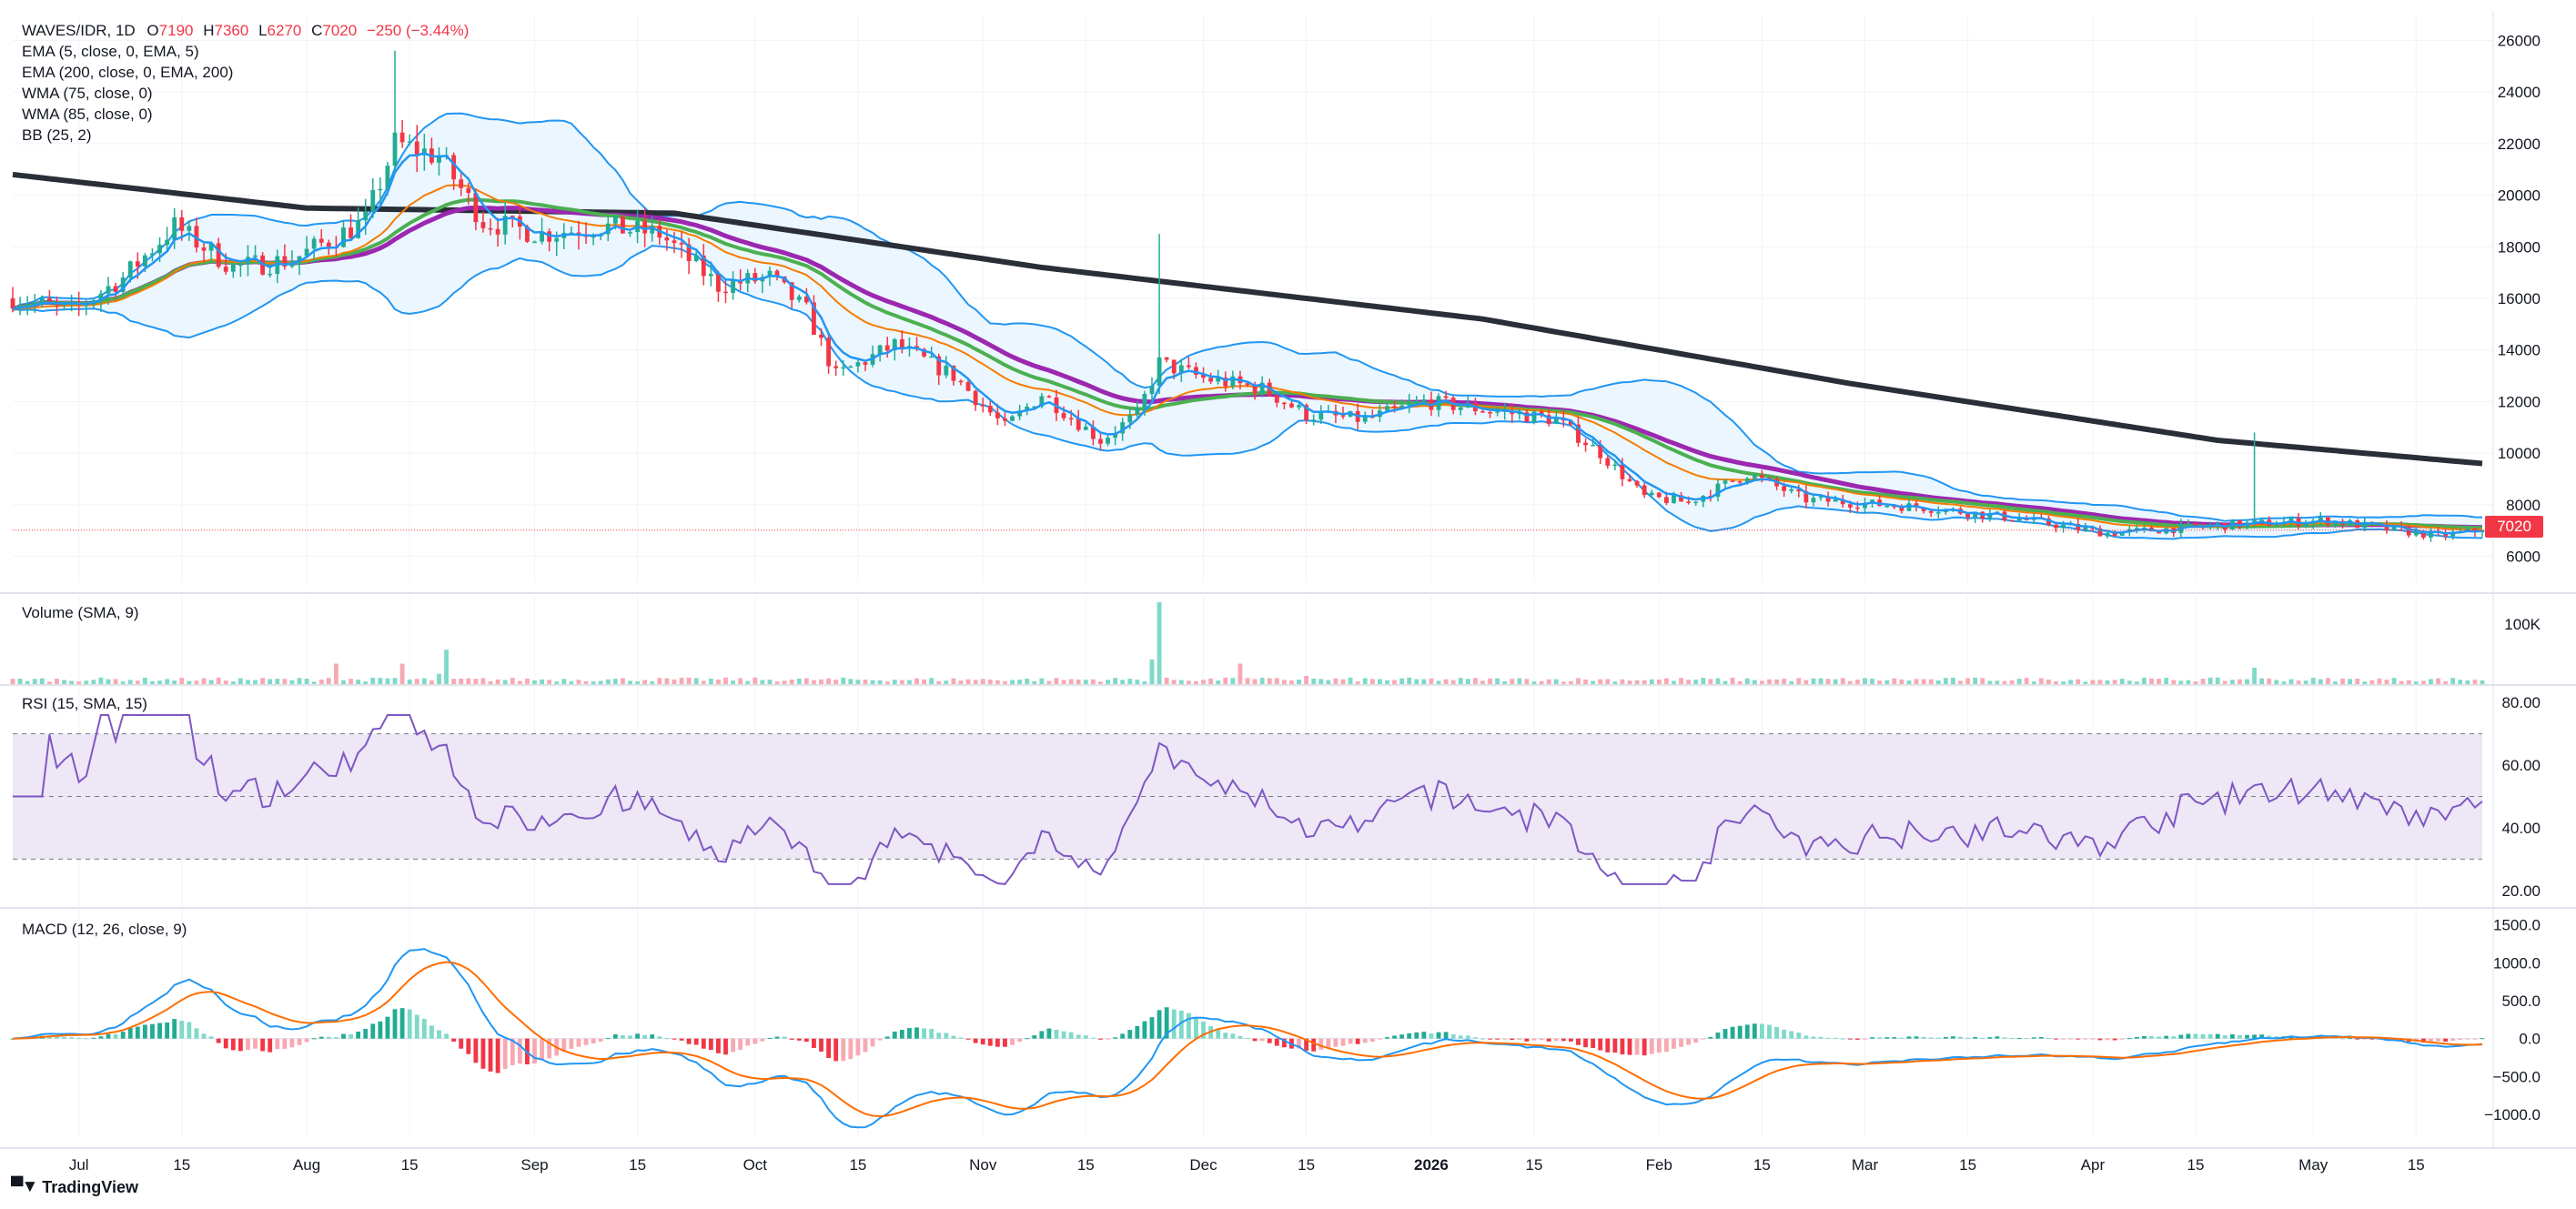  What do you see at coordinates (57, 135) in the screenshot?
I see `bb-legend: BB (25, 2)` at bounding box center [57, 135].